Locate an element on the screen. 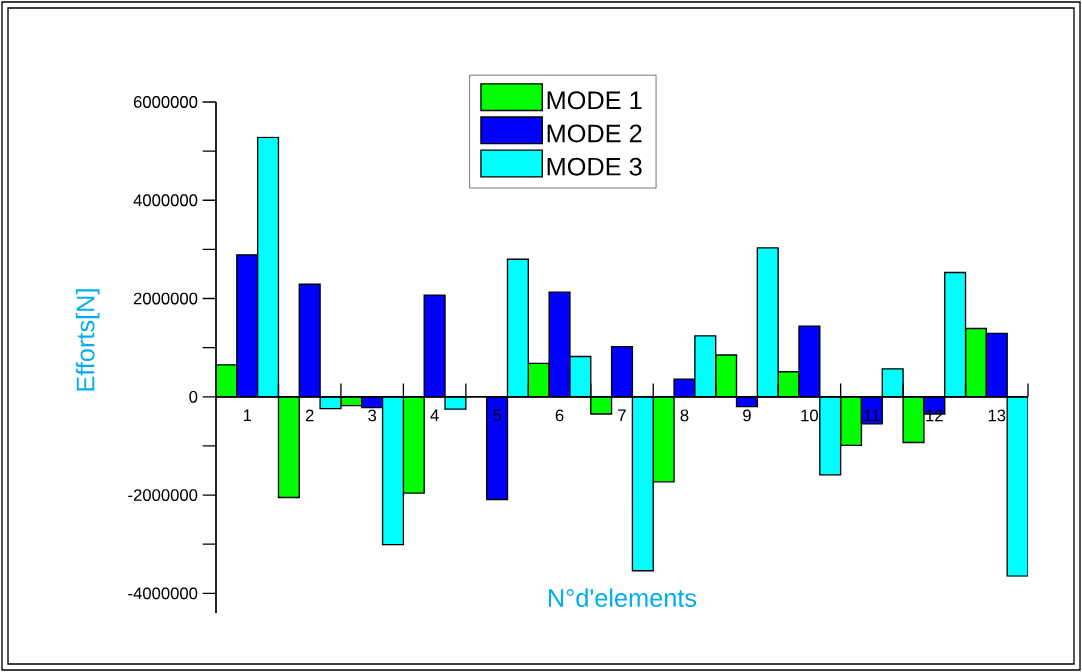 The image size is (1082, 672). x-tick-label: 13 is located at coordinates (997, 415).